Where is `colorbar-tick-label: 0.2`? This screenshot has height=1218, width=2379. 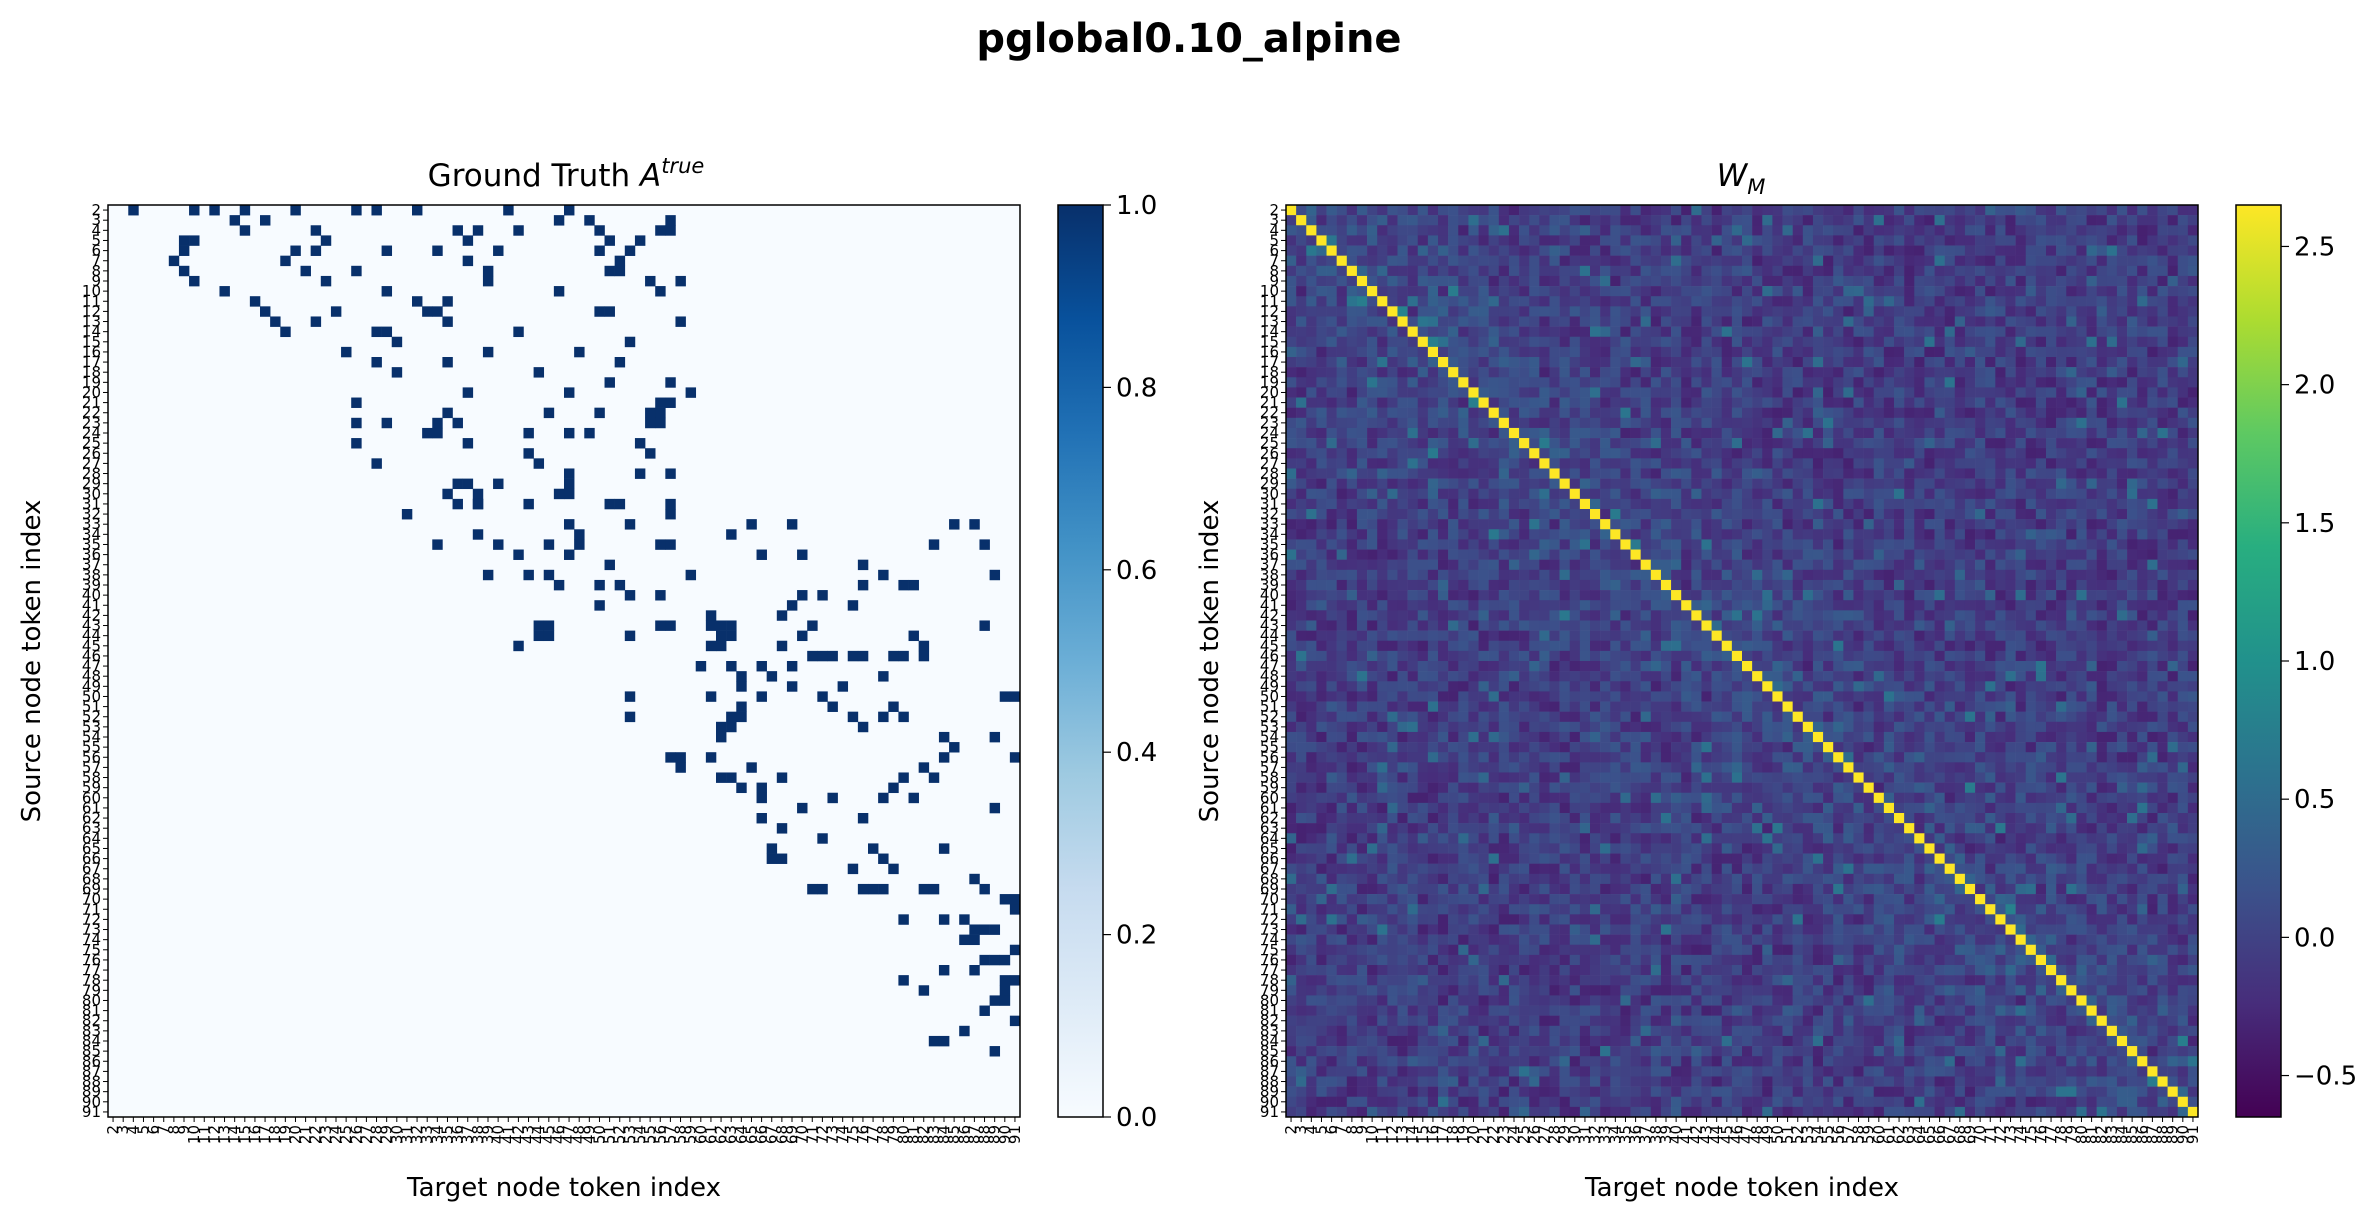
colorbar-tick-label: 0.2 is located at coordinates (1136, 936).